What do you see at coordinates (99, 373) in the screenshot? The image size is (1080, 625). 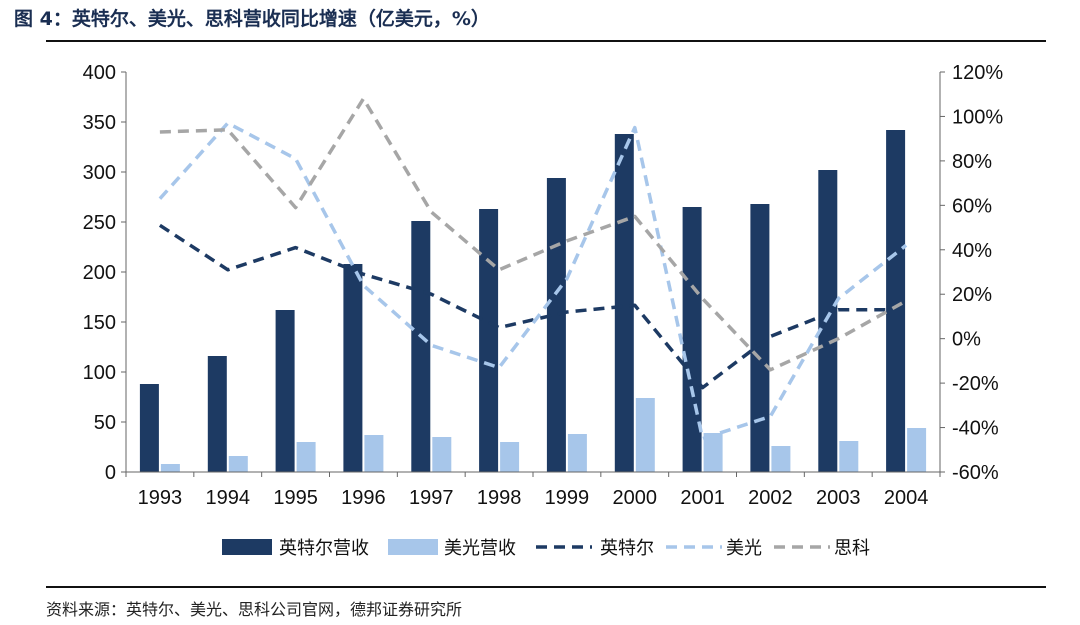 I see `left-tick-label: 100` at bounding box center [99, 373].